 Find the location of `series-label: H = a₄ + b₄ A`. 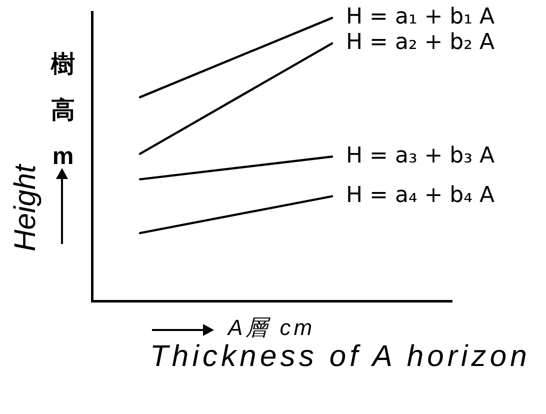

series-label: H = a₄ + b₄ A is located at coordinates (420, 195).